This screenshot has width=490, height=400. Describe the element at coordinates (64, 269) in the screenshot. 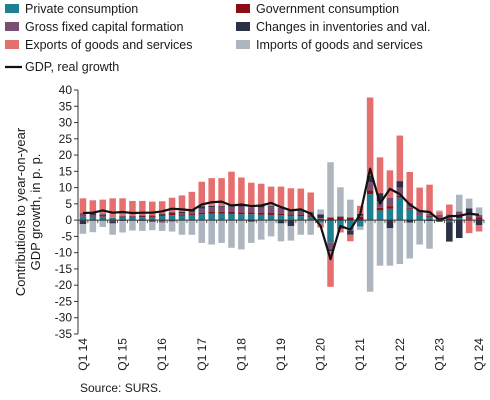

I see `y-tick-label: -15` at that location.